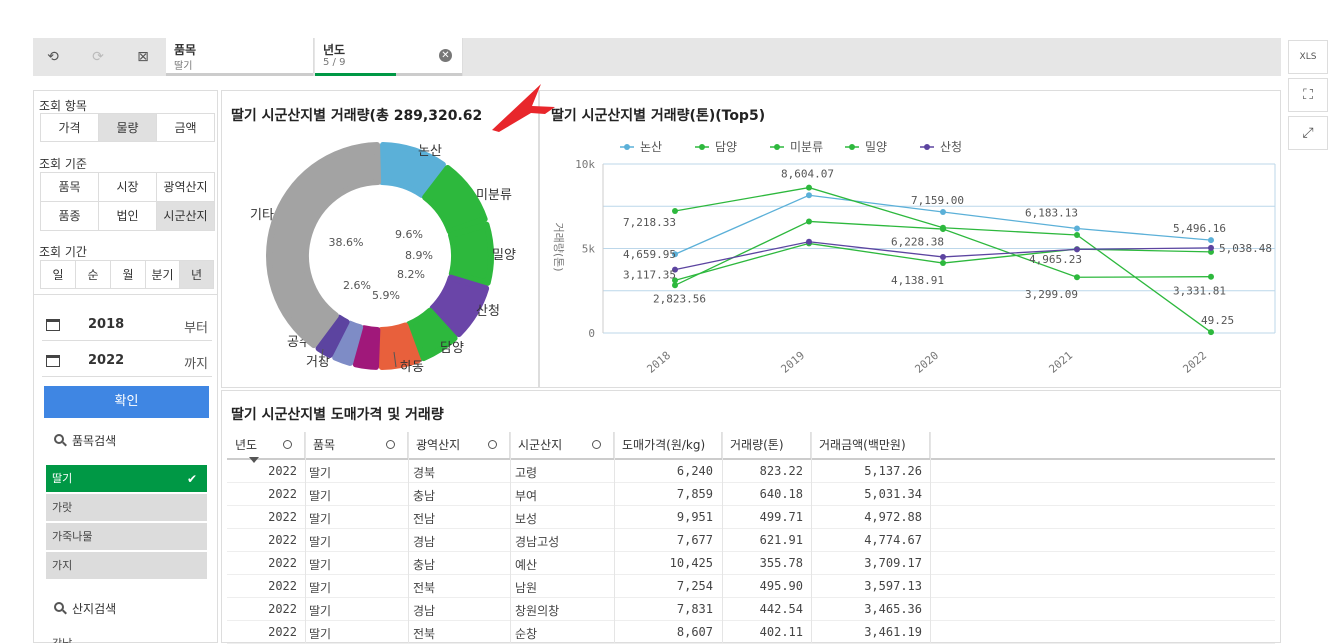 This screenshot has height=644, width=1334. What do you see at coordinates (127, 326) in the screenshot?
I see `date-from-field: 2018 부터` at bounding box center [127, 326].